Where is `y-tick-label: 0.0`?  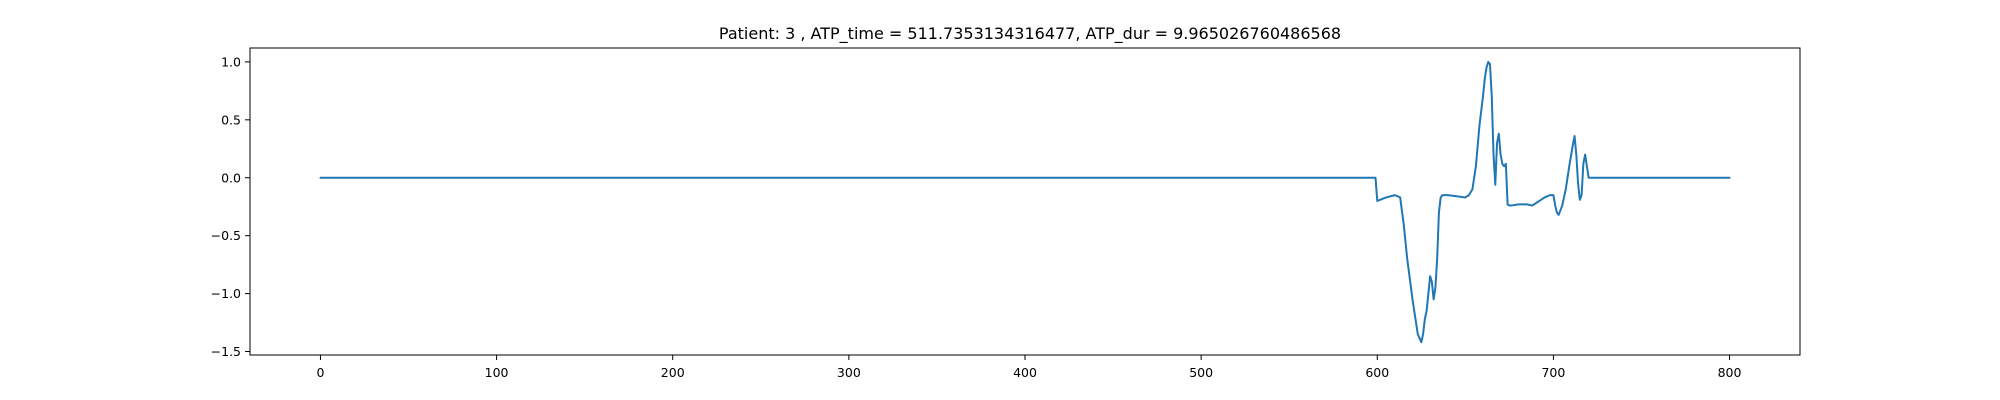 y-tick-label: 0.0 is located at coordinates (231, 177).